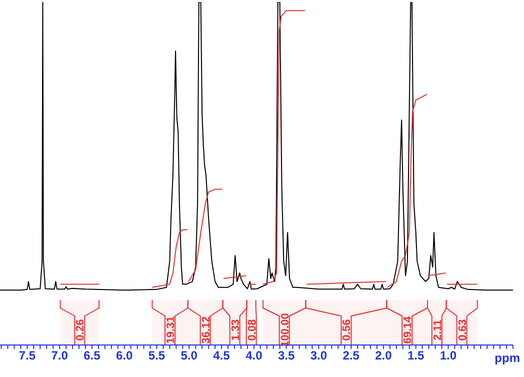 Image resolution: width=524 pixels, height=377 pixels. What do you see at coordinates (206, 330) in the screenshot?
I see `band-label: 36.12` at bounding box center [206, 330].